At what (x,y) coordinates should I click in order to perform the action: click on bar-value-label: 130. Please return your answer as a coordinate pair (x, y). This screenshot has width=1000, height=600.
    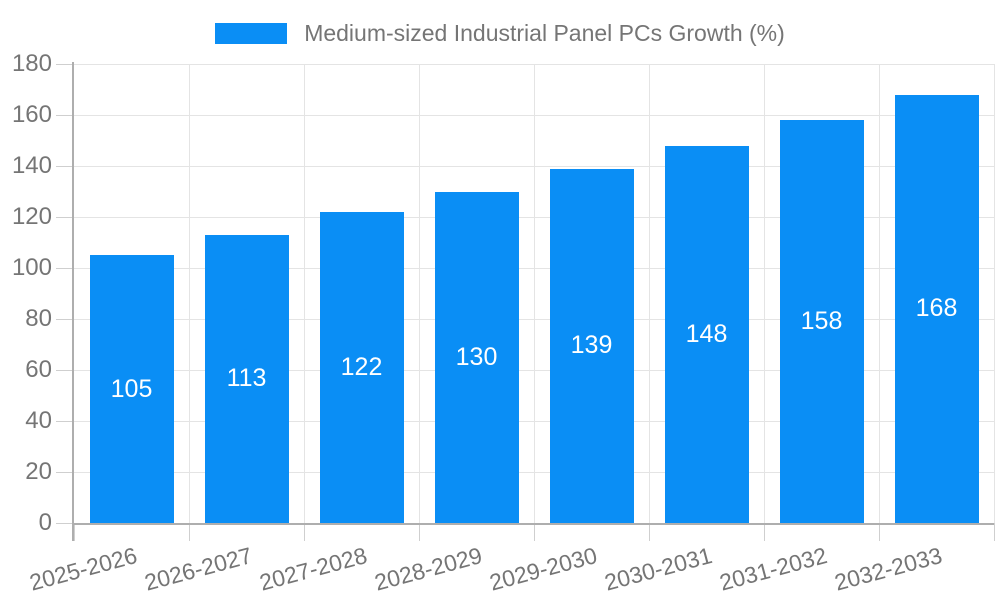
    Looking at the image, I should click on (476, 356).